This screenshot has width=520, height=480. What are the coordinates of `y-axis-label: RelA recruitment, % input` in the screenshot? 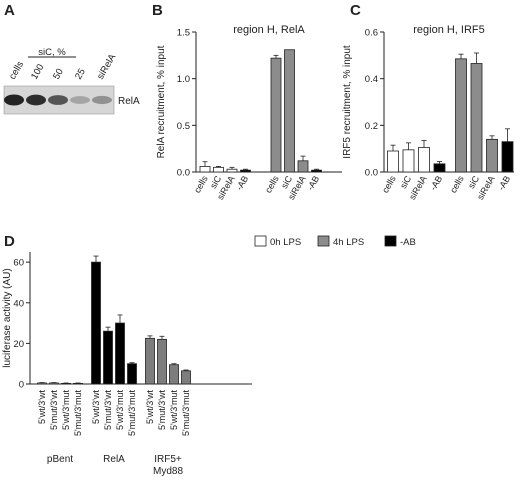 It's located at (161, 101).